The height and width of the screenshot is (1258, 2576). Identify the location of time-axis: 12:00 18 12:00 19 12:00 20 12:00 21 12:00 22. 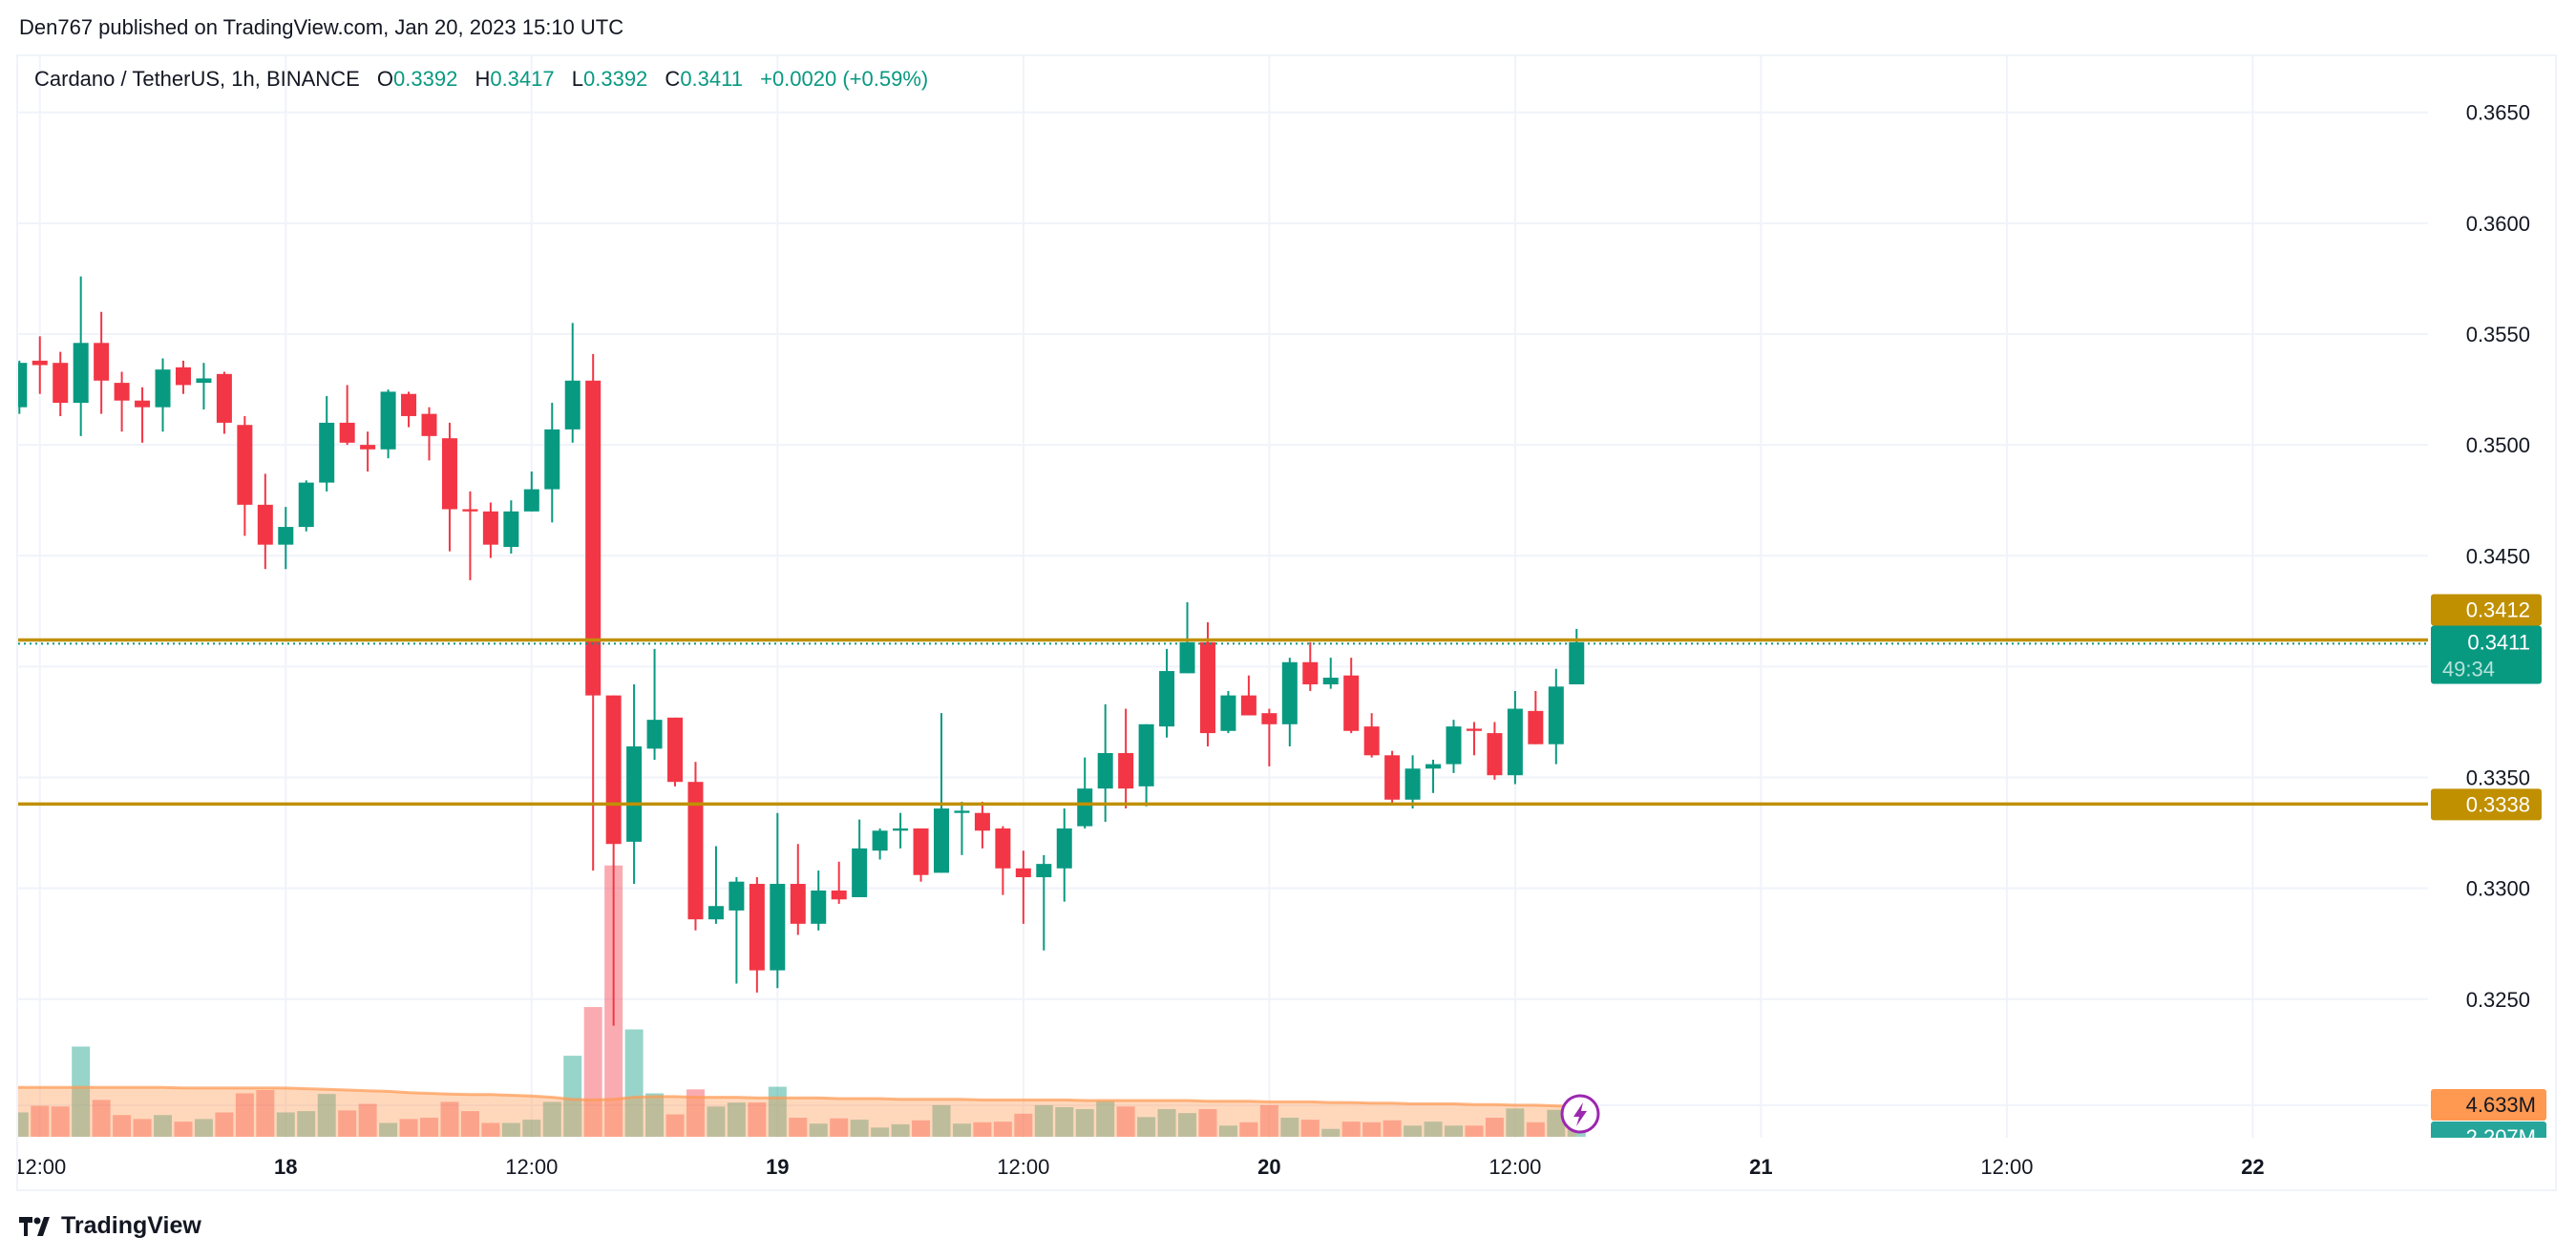
(1139, 1167).